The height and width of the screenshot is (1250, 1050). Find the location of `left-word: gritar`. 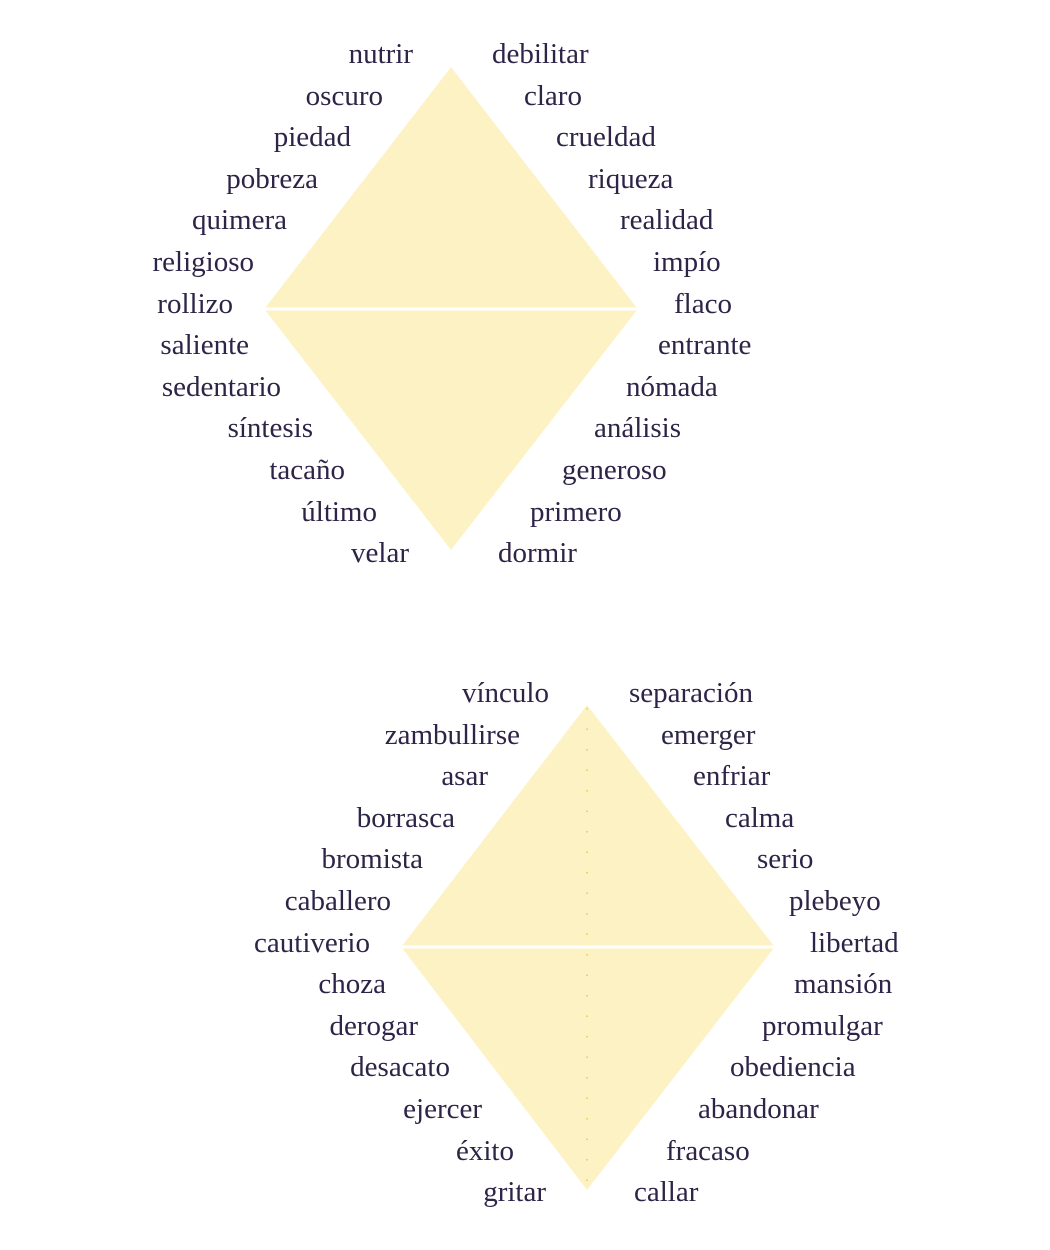

left-word: gritar is located at coordinates (514, 1192).